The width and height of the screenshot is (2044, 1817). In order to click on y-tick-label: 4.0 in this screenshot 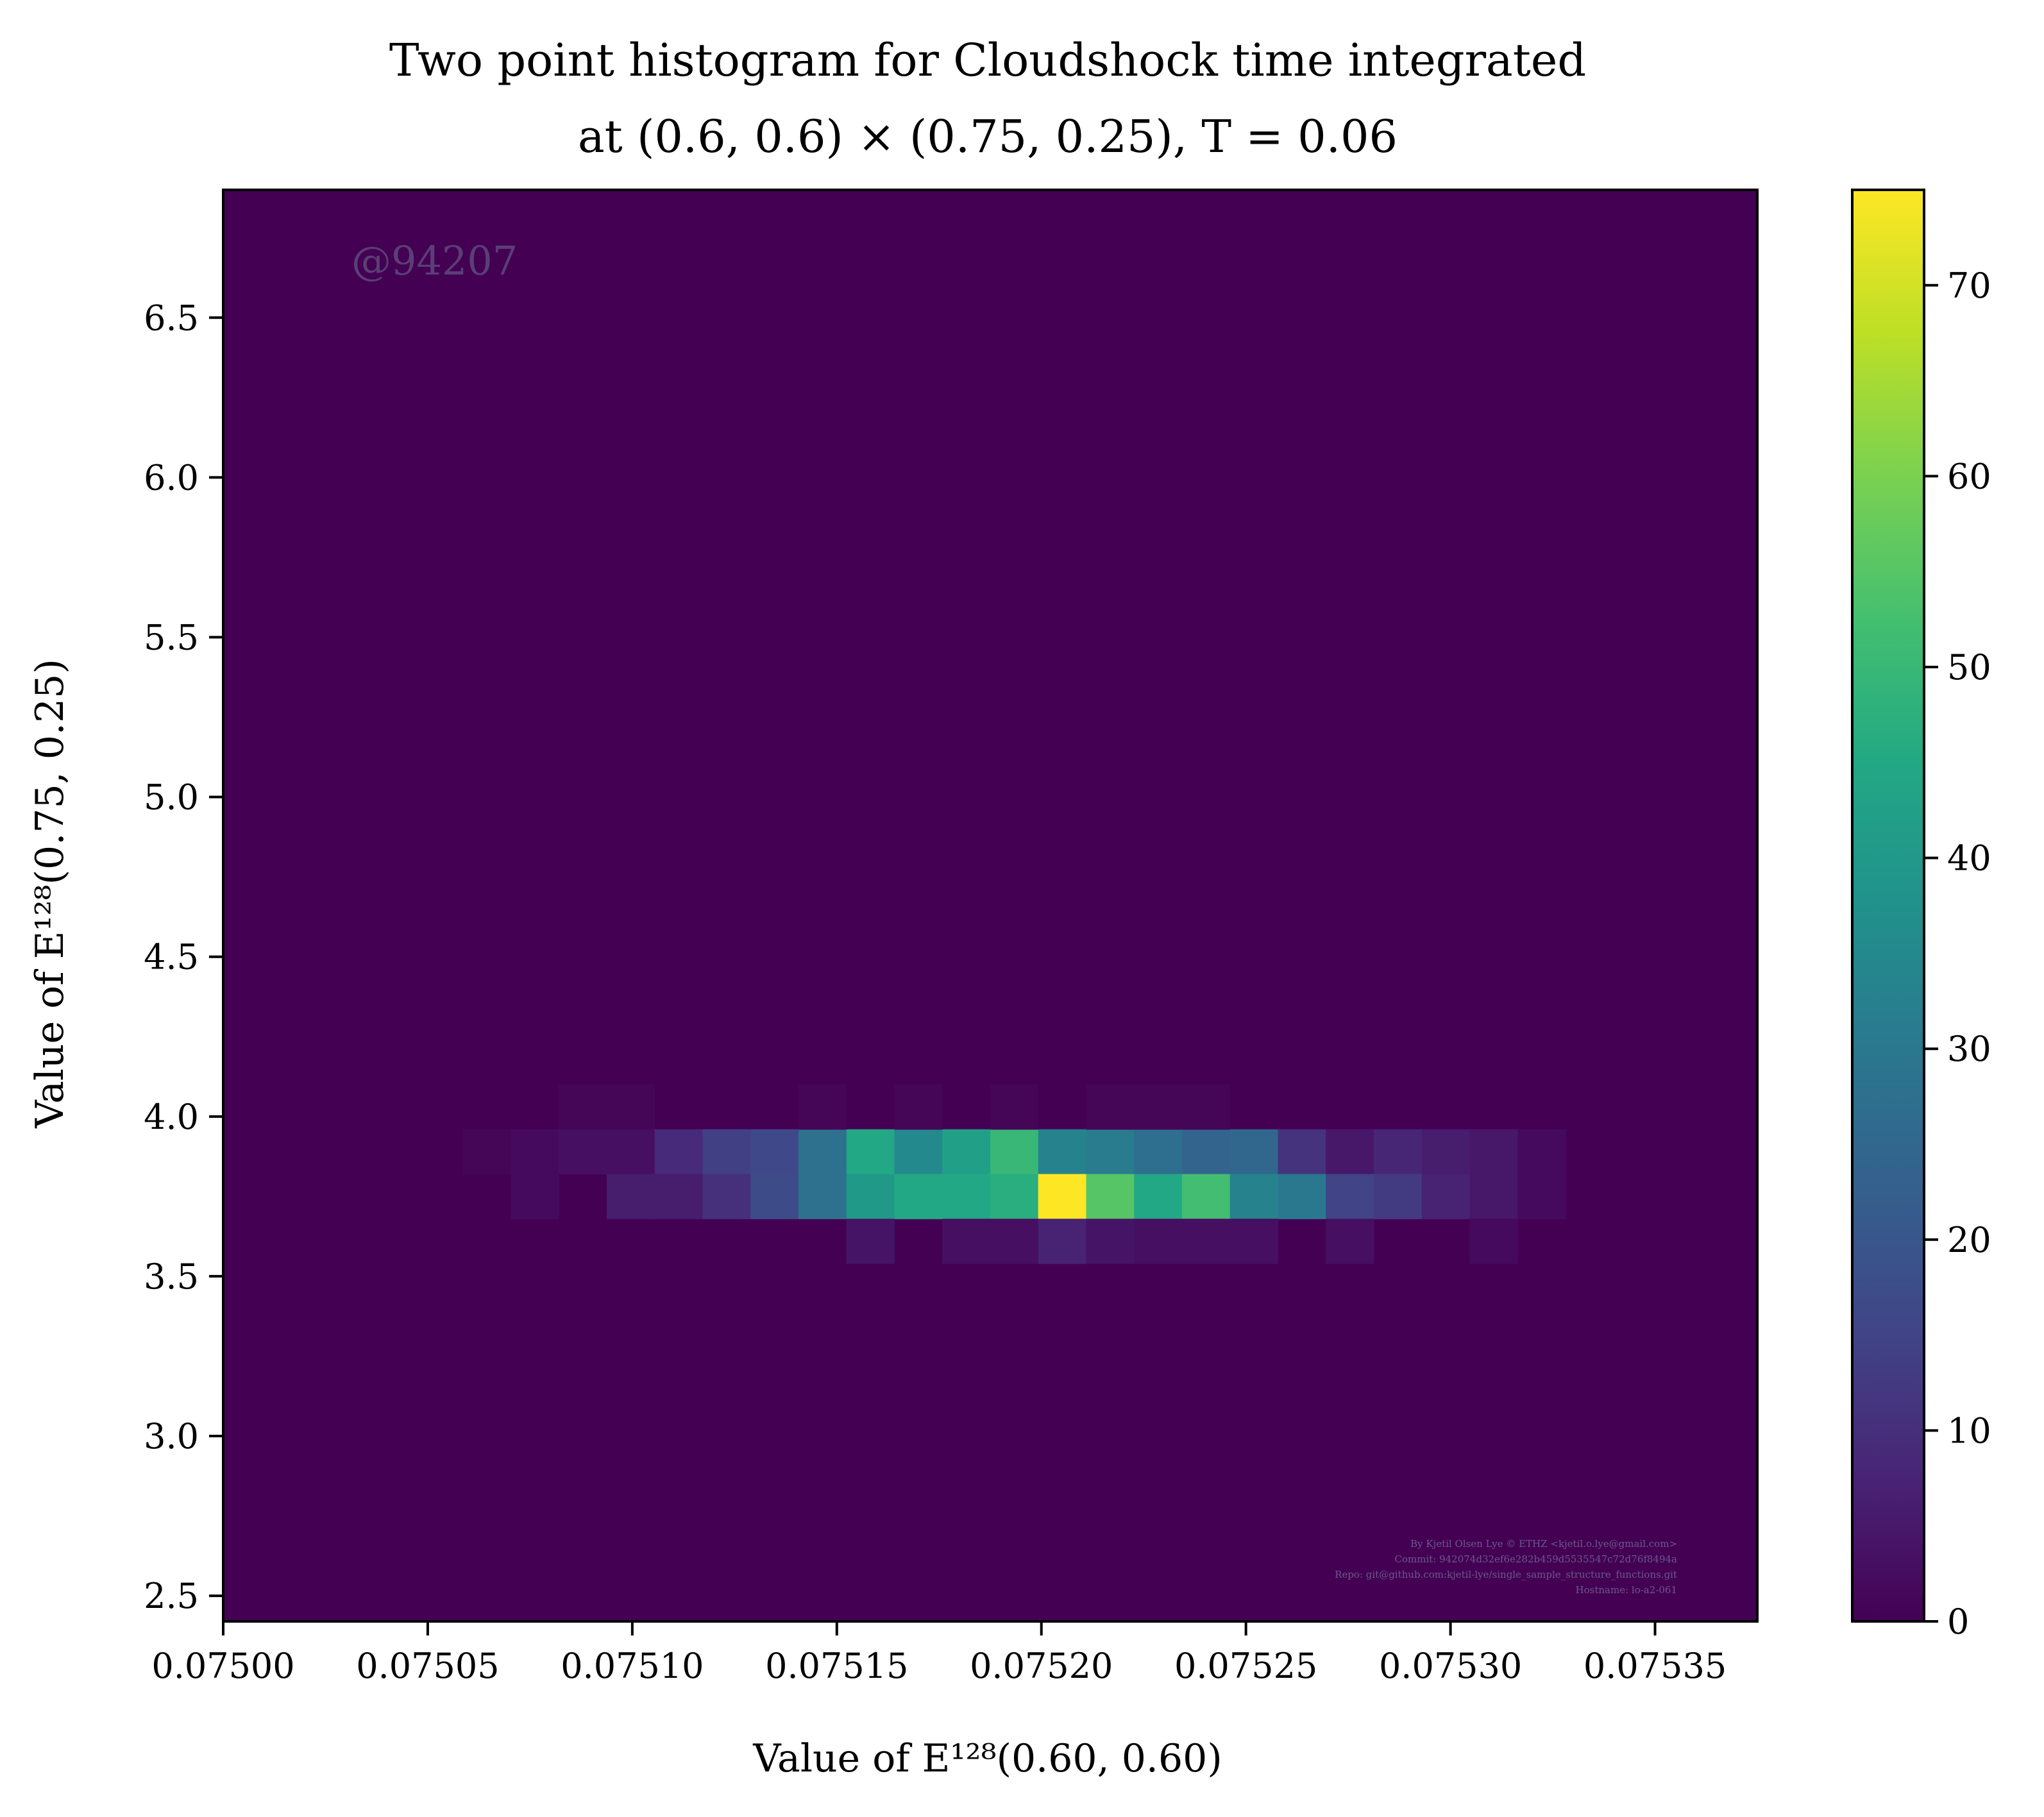, I will do `click(171, 1117)`.